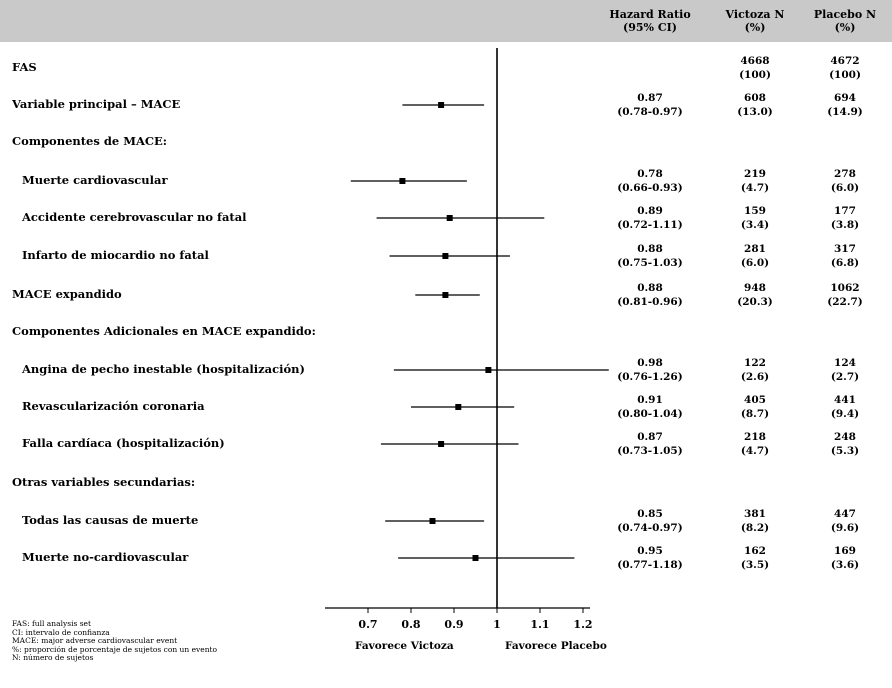 The image size is (892, 688). What do you see at coordinates (755, 263) in the screenshot?
I see `victoza-pct: (6.0)` at bounding box center [755, 263].